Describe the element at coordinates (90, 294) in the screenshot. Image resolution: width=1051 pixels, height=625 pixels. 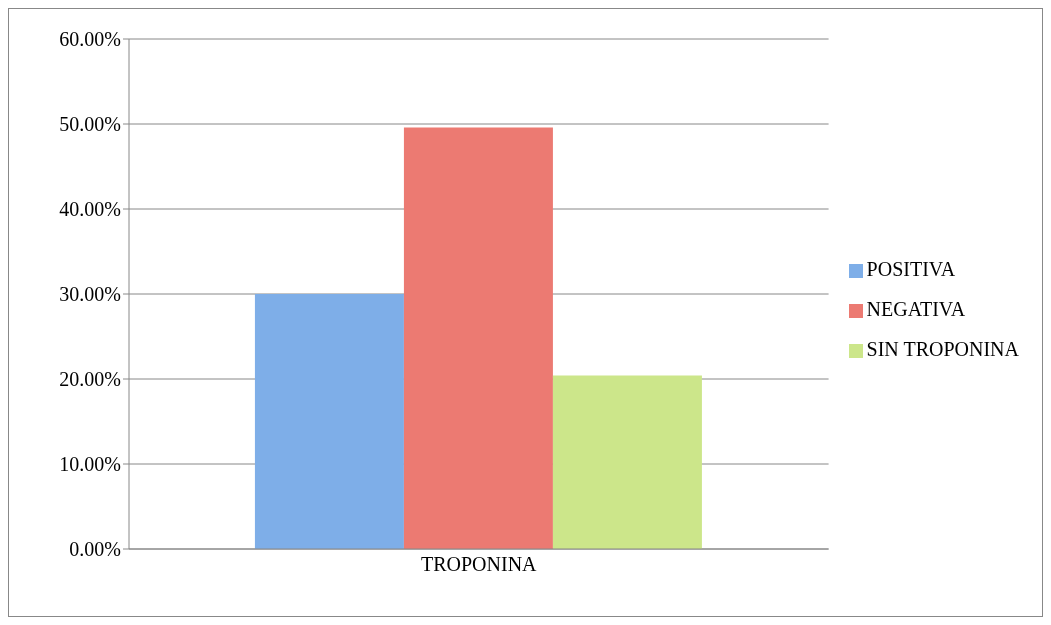
I see `y-tick-label: 30.00%` at that location.